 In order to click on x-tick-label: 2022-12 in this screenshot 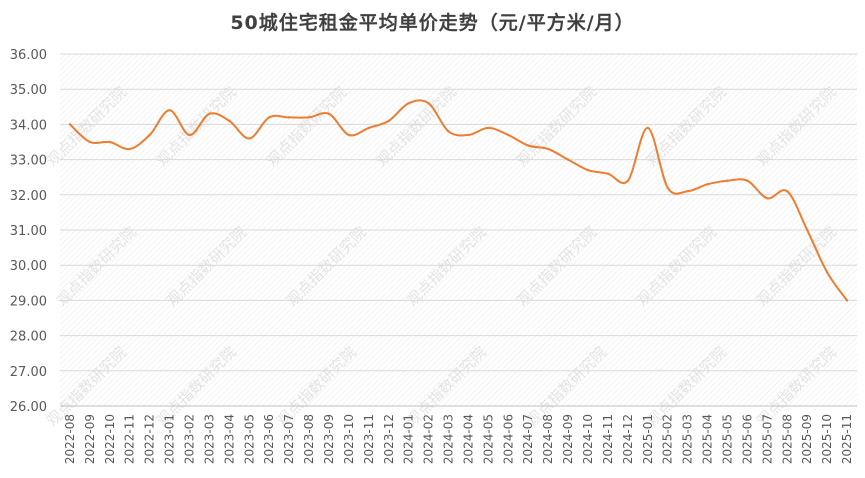, I will do `click(150, 439)`.